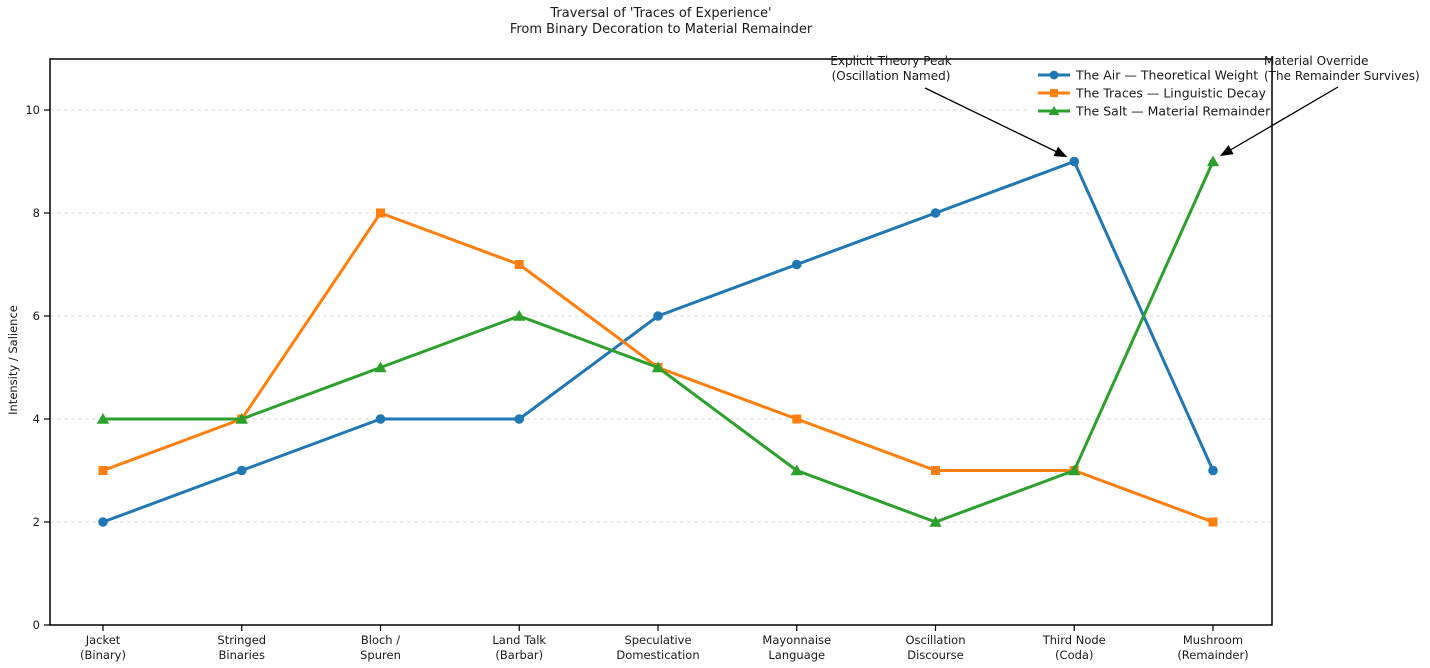 This screenshot has height=668, width=1430. I want to click on y-axis-label: Intensity / Salience, so click(13, 360).